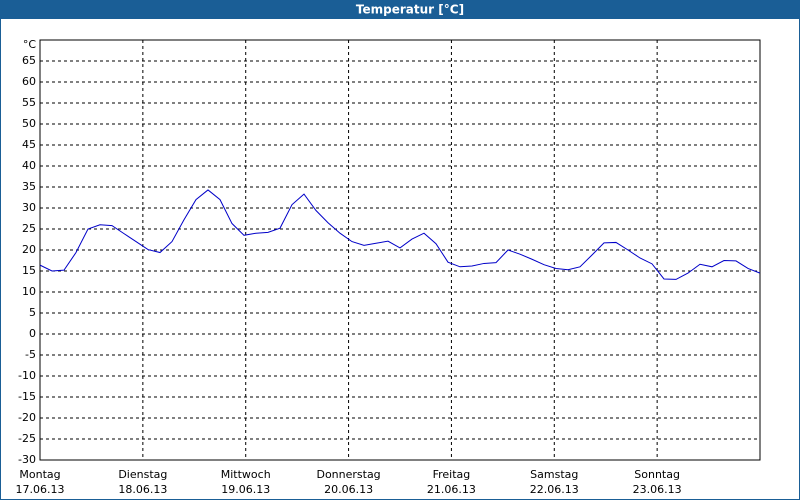 This screenshot has height=500, width=800. I want to click on x-tick-date: 18.06.13, so click(142, 489).